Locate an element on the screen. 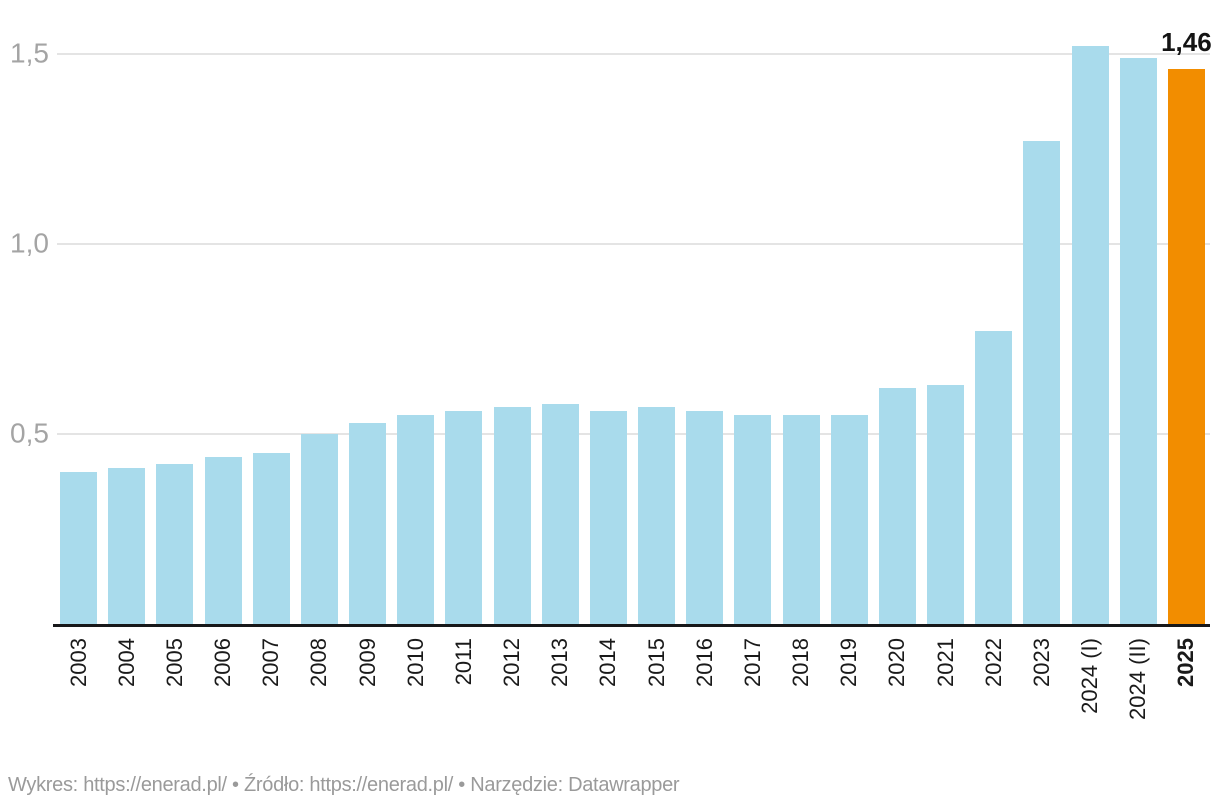  x-tick-label: 2017 is located at coordinates (752, 662).